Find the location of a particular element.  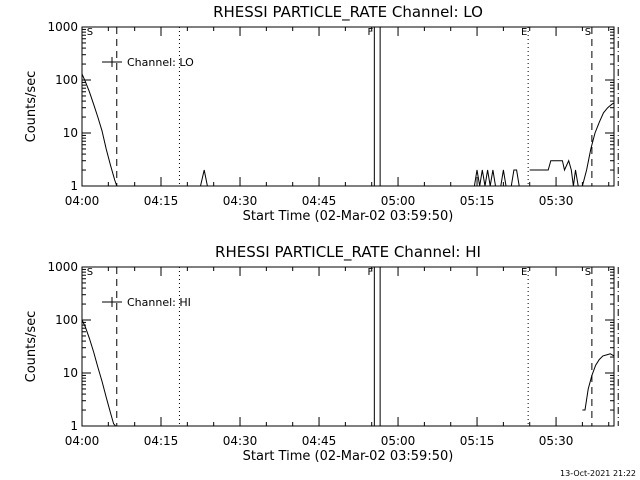

legend-label: Channel: HI is located at coordinates (159, 302).